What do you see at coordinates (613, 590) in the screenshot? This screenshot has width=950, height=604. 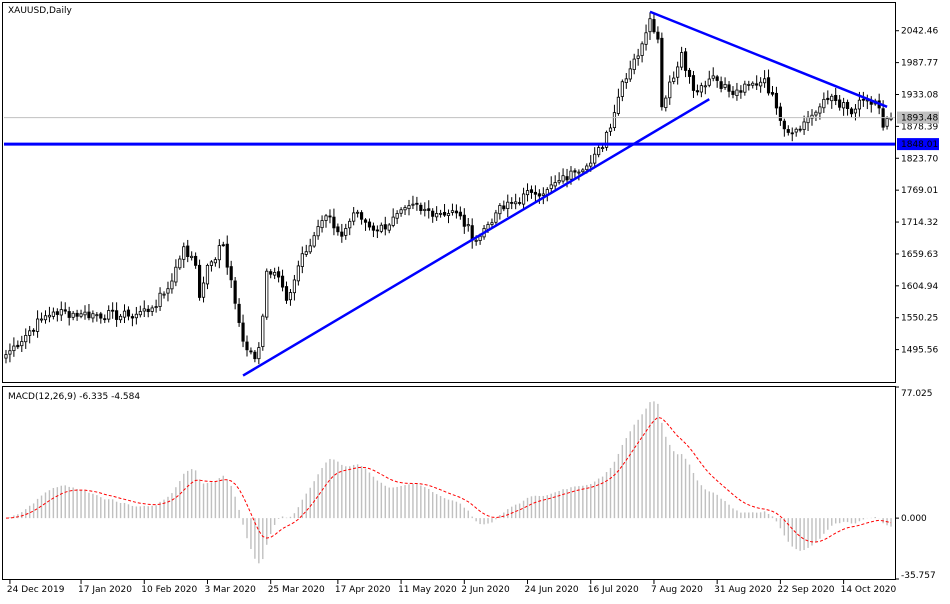 I see `time-tick-label: 16 Jul 2020` at bounding box center [613, 590].